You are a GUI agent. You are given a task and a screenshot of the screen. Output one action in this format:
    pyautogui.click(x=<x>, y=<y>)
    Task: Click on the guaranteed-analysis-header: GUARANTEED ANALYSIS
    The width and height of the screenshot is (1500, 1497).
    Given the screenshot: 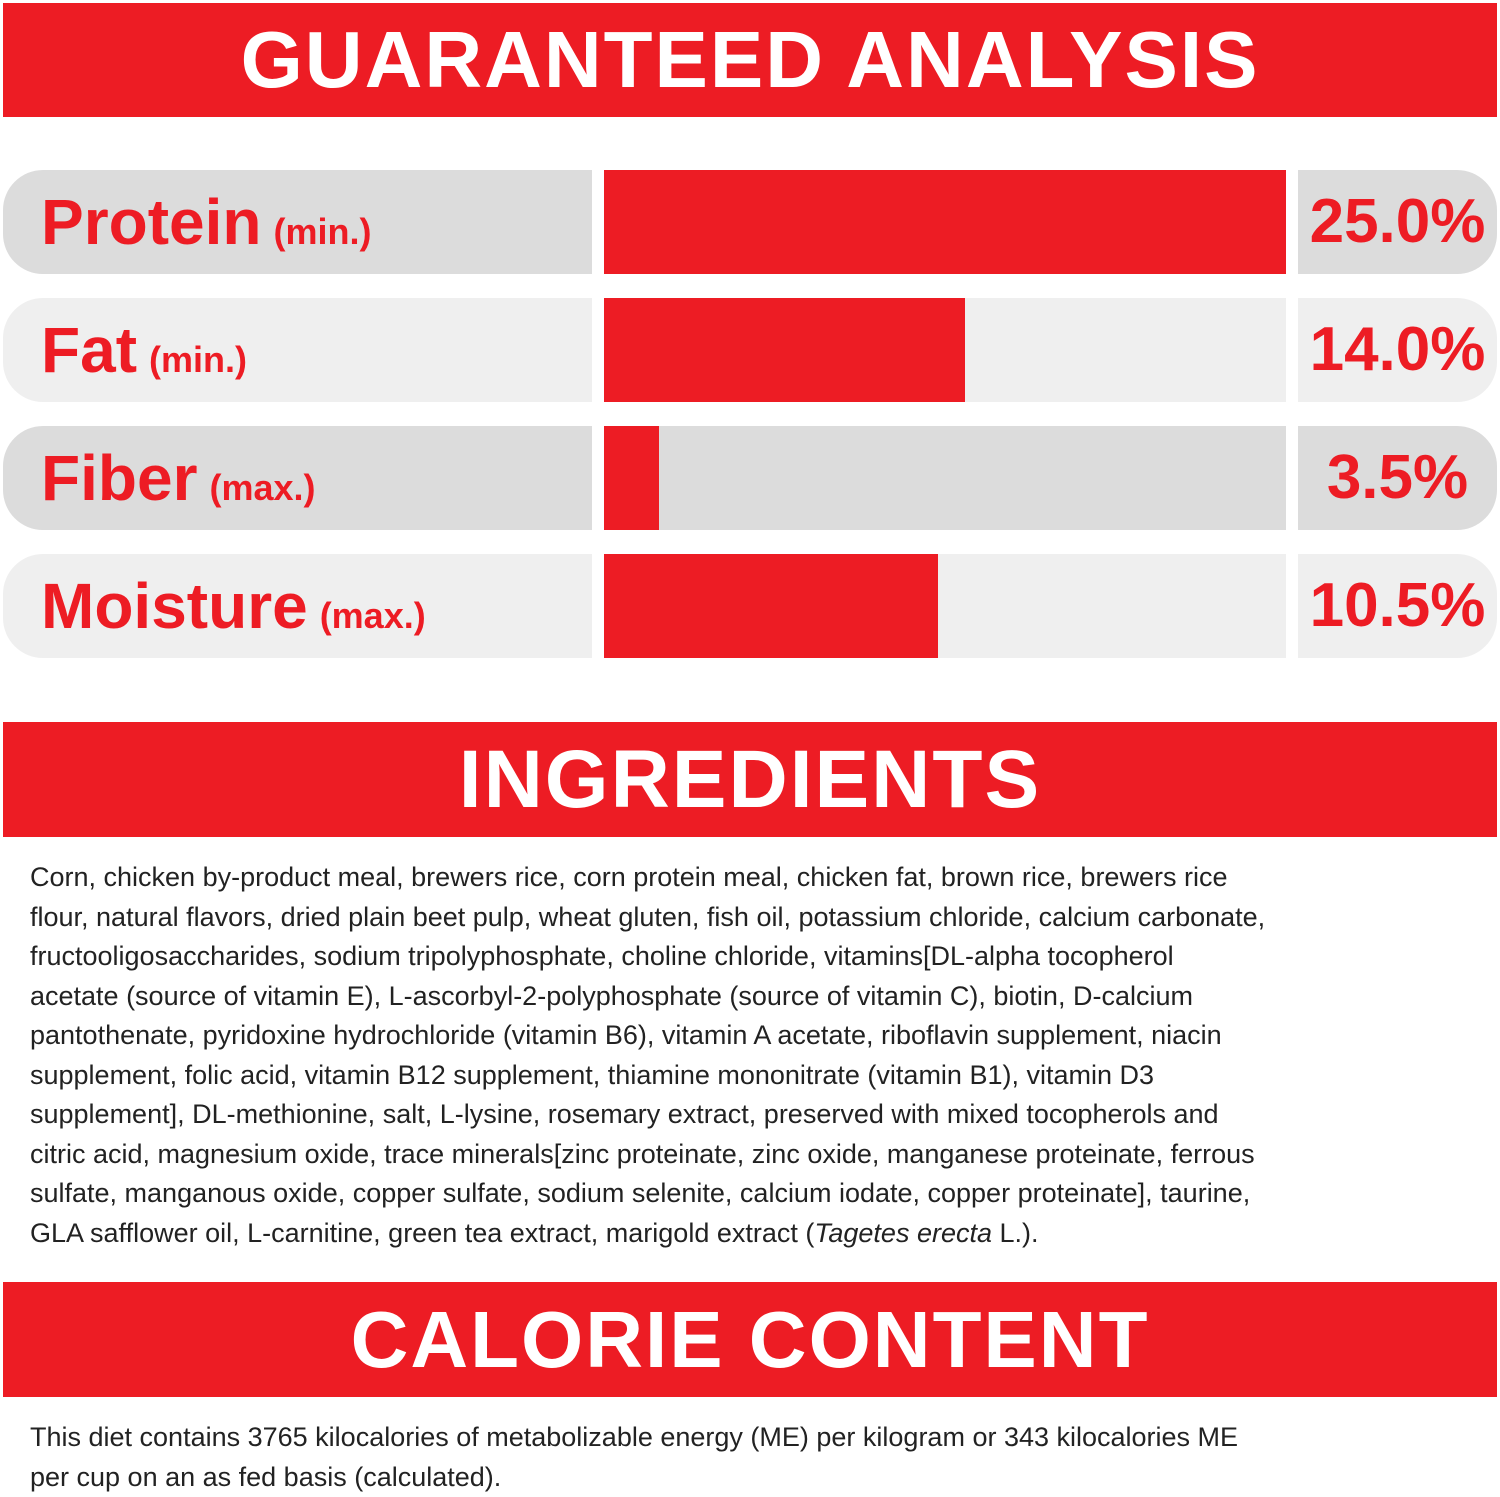 What is the action you would take?
    pyautogui.click(x=750, y=60)
    